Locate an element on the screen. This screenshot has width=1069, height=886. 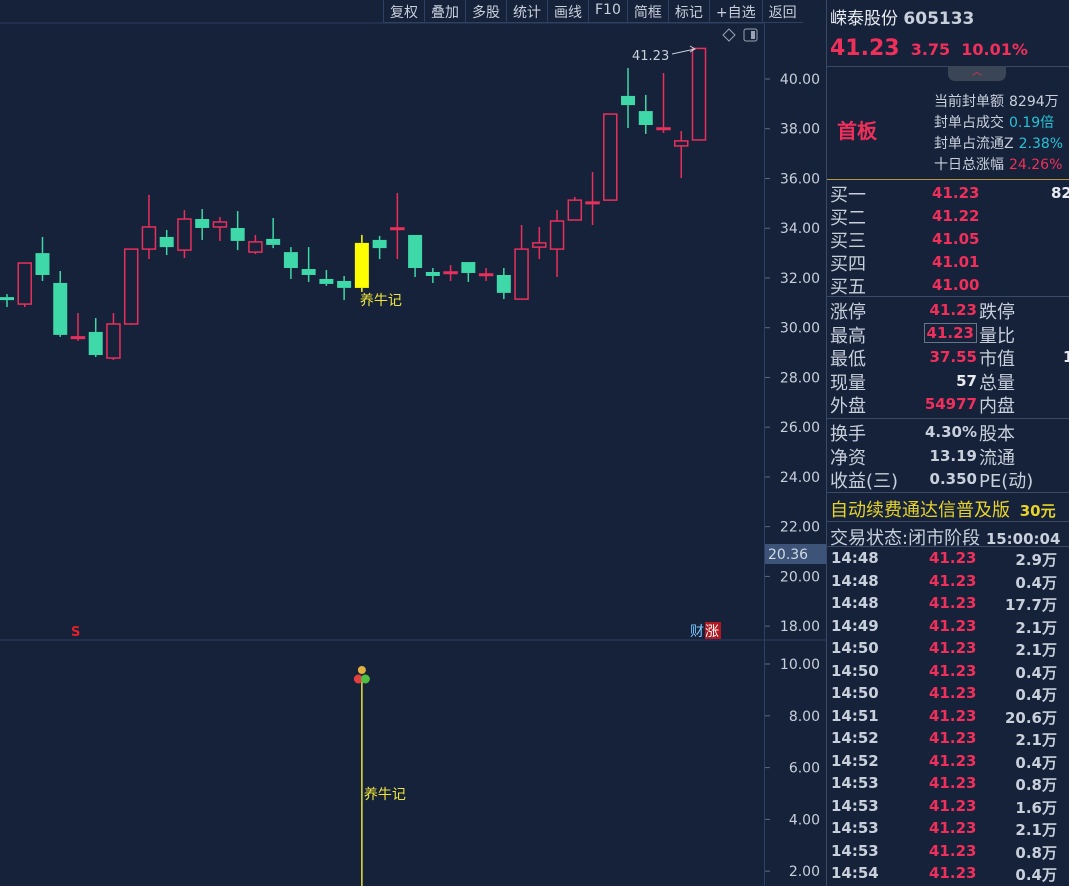
toolbar-button-5: F10 is located at coordinates (607, 11).